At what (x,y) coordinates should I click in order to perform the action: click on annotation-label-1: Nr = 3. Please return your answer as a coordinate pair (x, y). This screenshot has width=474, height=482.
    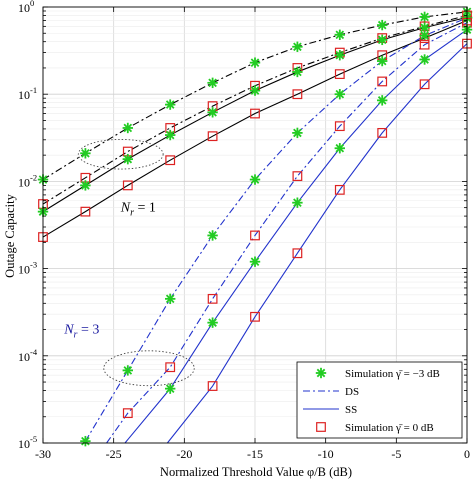
    Looking at the image, I should click on (81, 332).